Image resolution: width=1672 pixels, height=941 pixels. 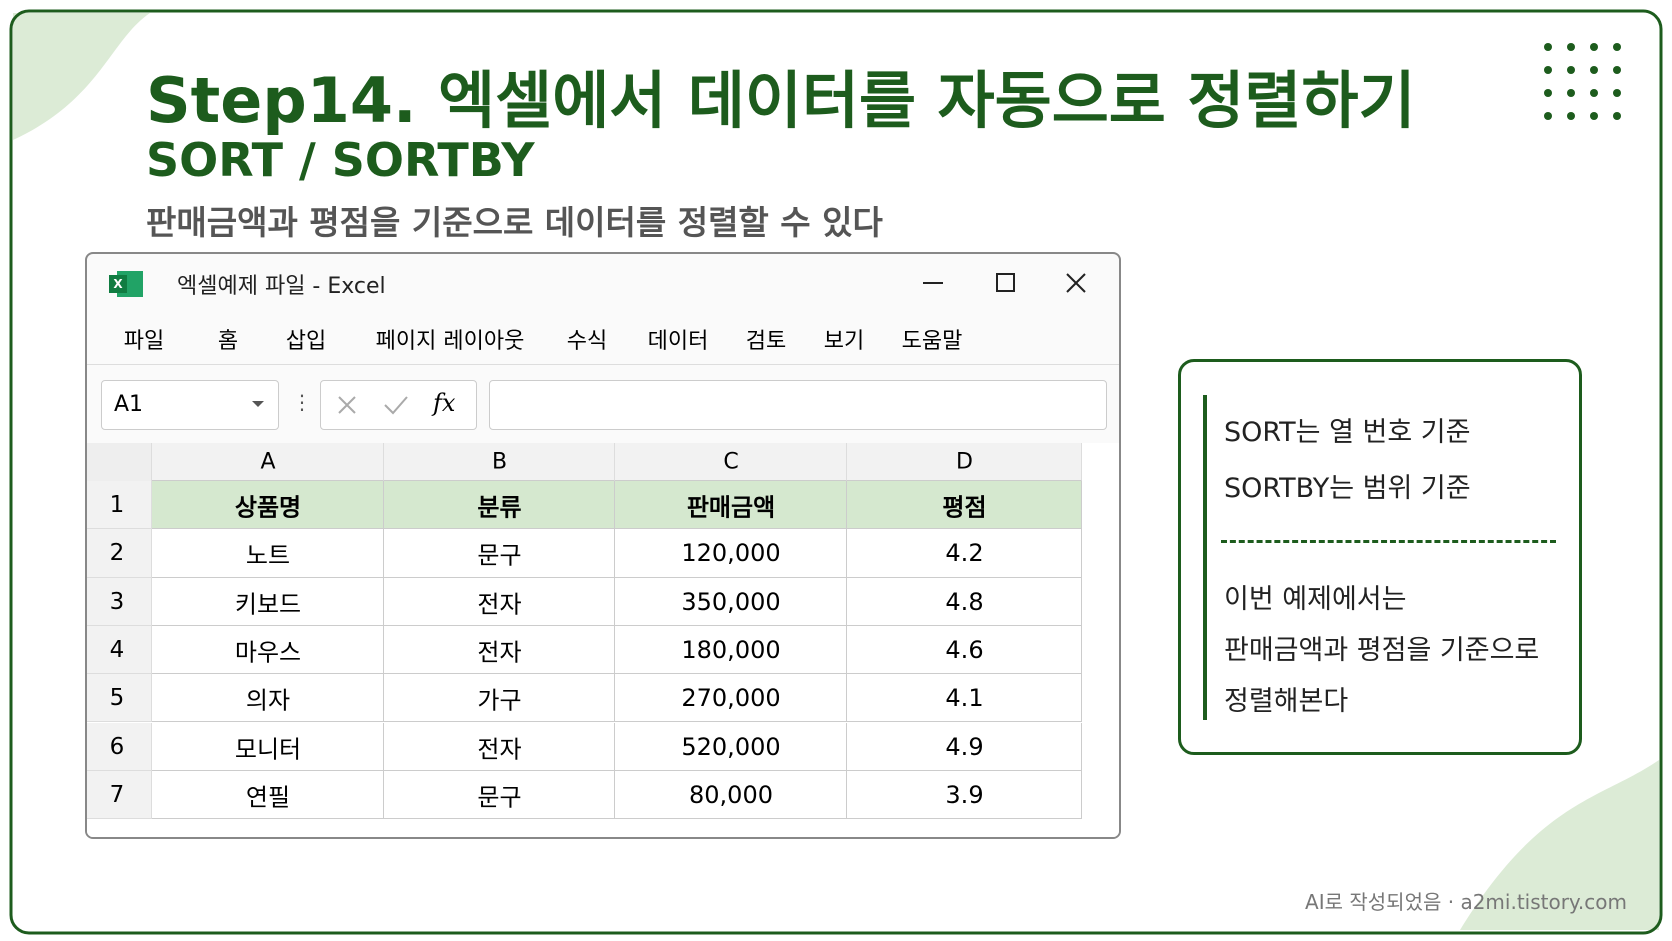 I want to click on row-number: 5, so click(x=117, y=698).